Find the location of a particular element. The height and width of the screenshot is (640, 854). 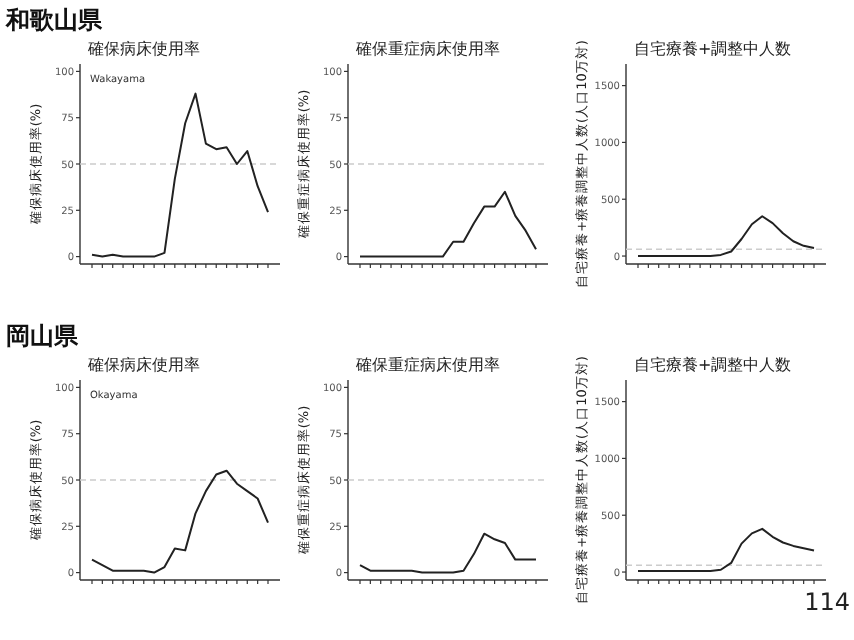

text: 和歌山県 is located at coordinates (54, 20).